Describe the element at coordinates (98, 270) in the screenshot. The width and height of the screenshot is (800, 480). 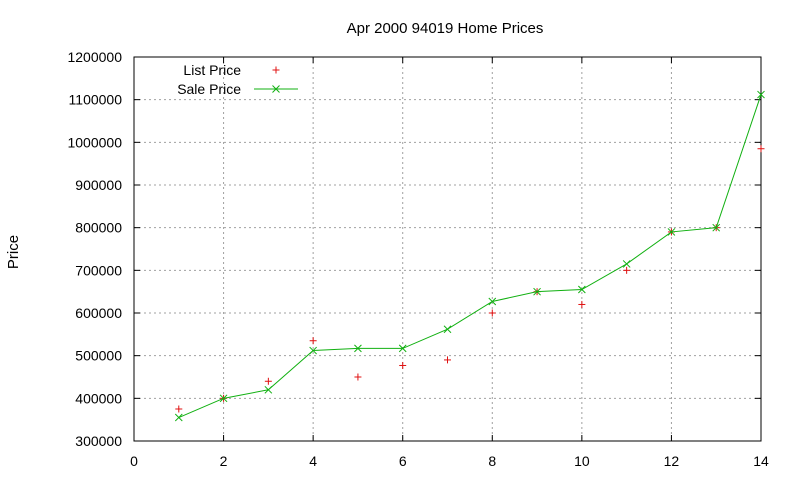
I see `y-tick-label: 700000` at that location.